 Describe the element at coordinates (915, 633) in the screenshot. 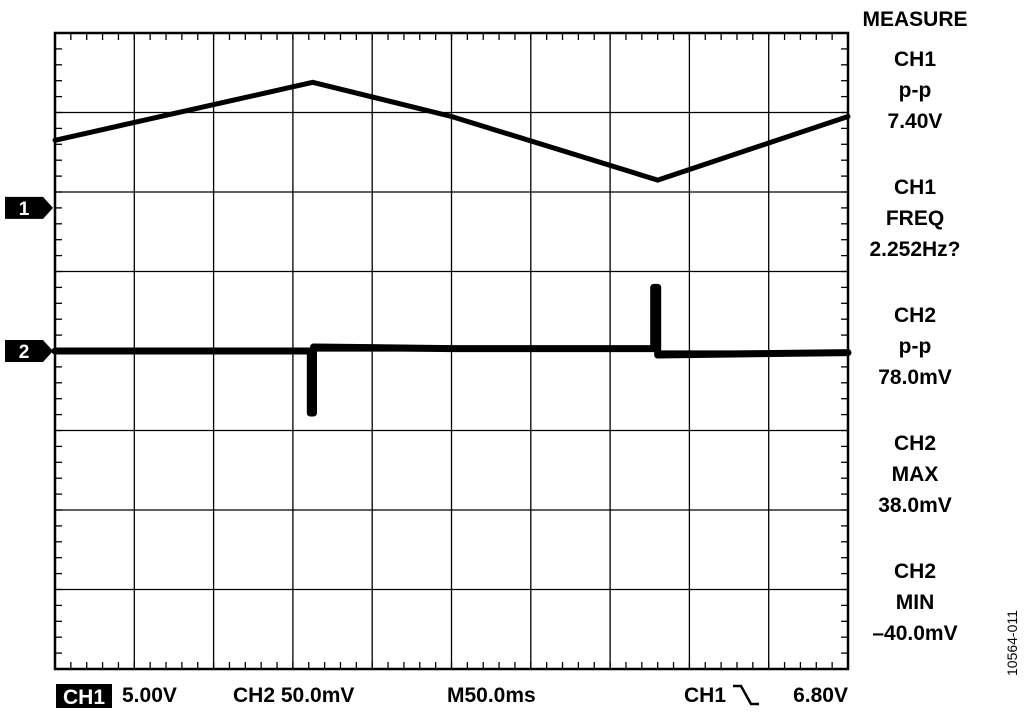

I see `measure-value: –40.0mV` at that location.